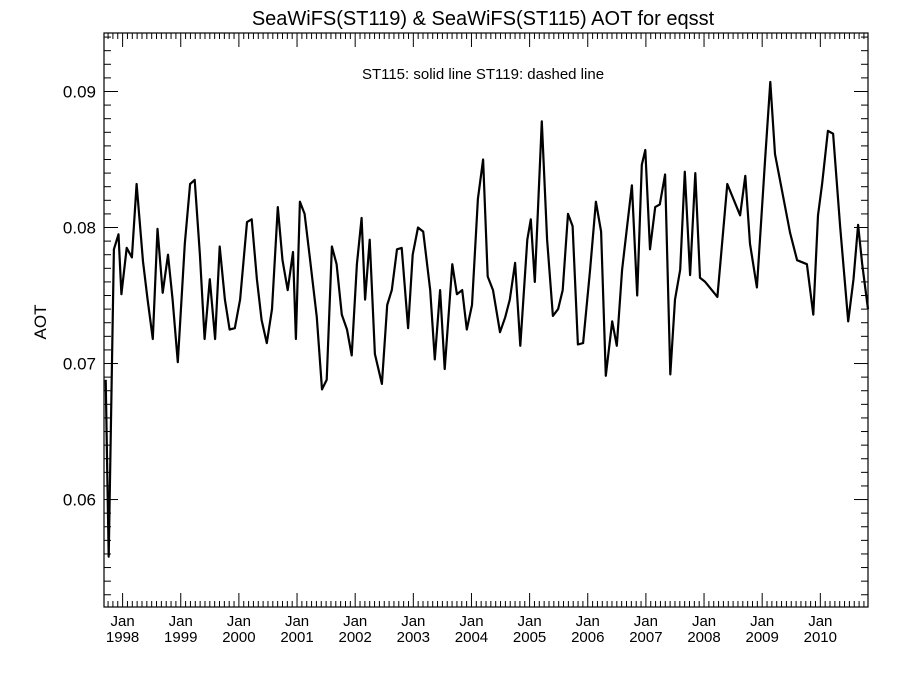  What do you see at coordinates (354, 637) in the screenshot?
I see `x-tick-year-label: 2002` at bounding box center [354, 637].